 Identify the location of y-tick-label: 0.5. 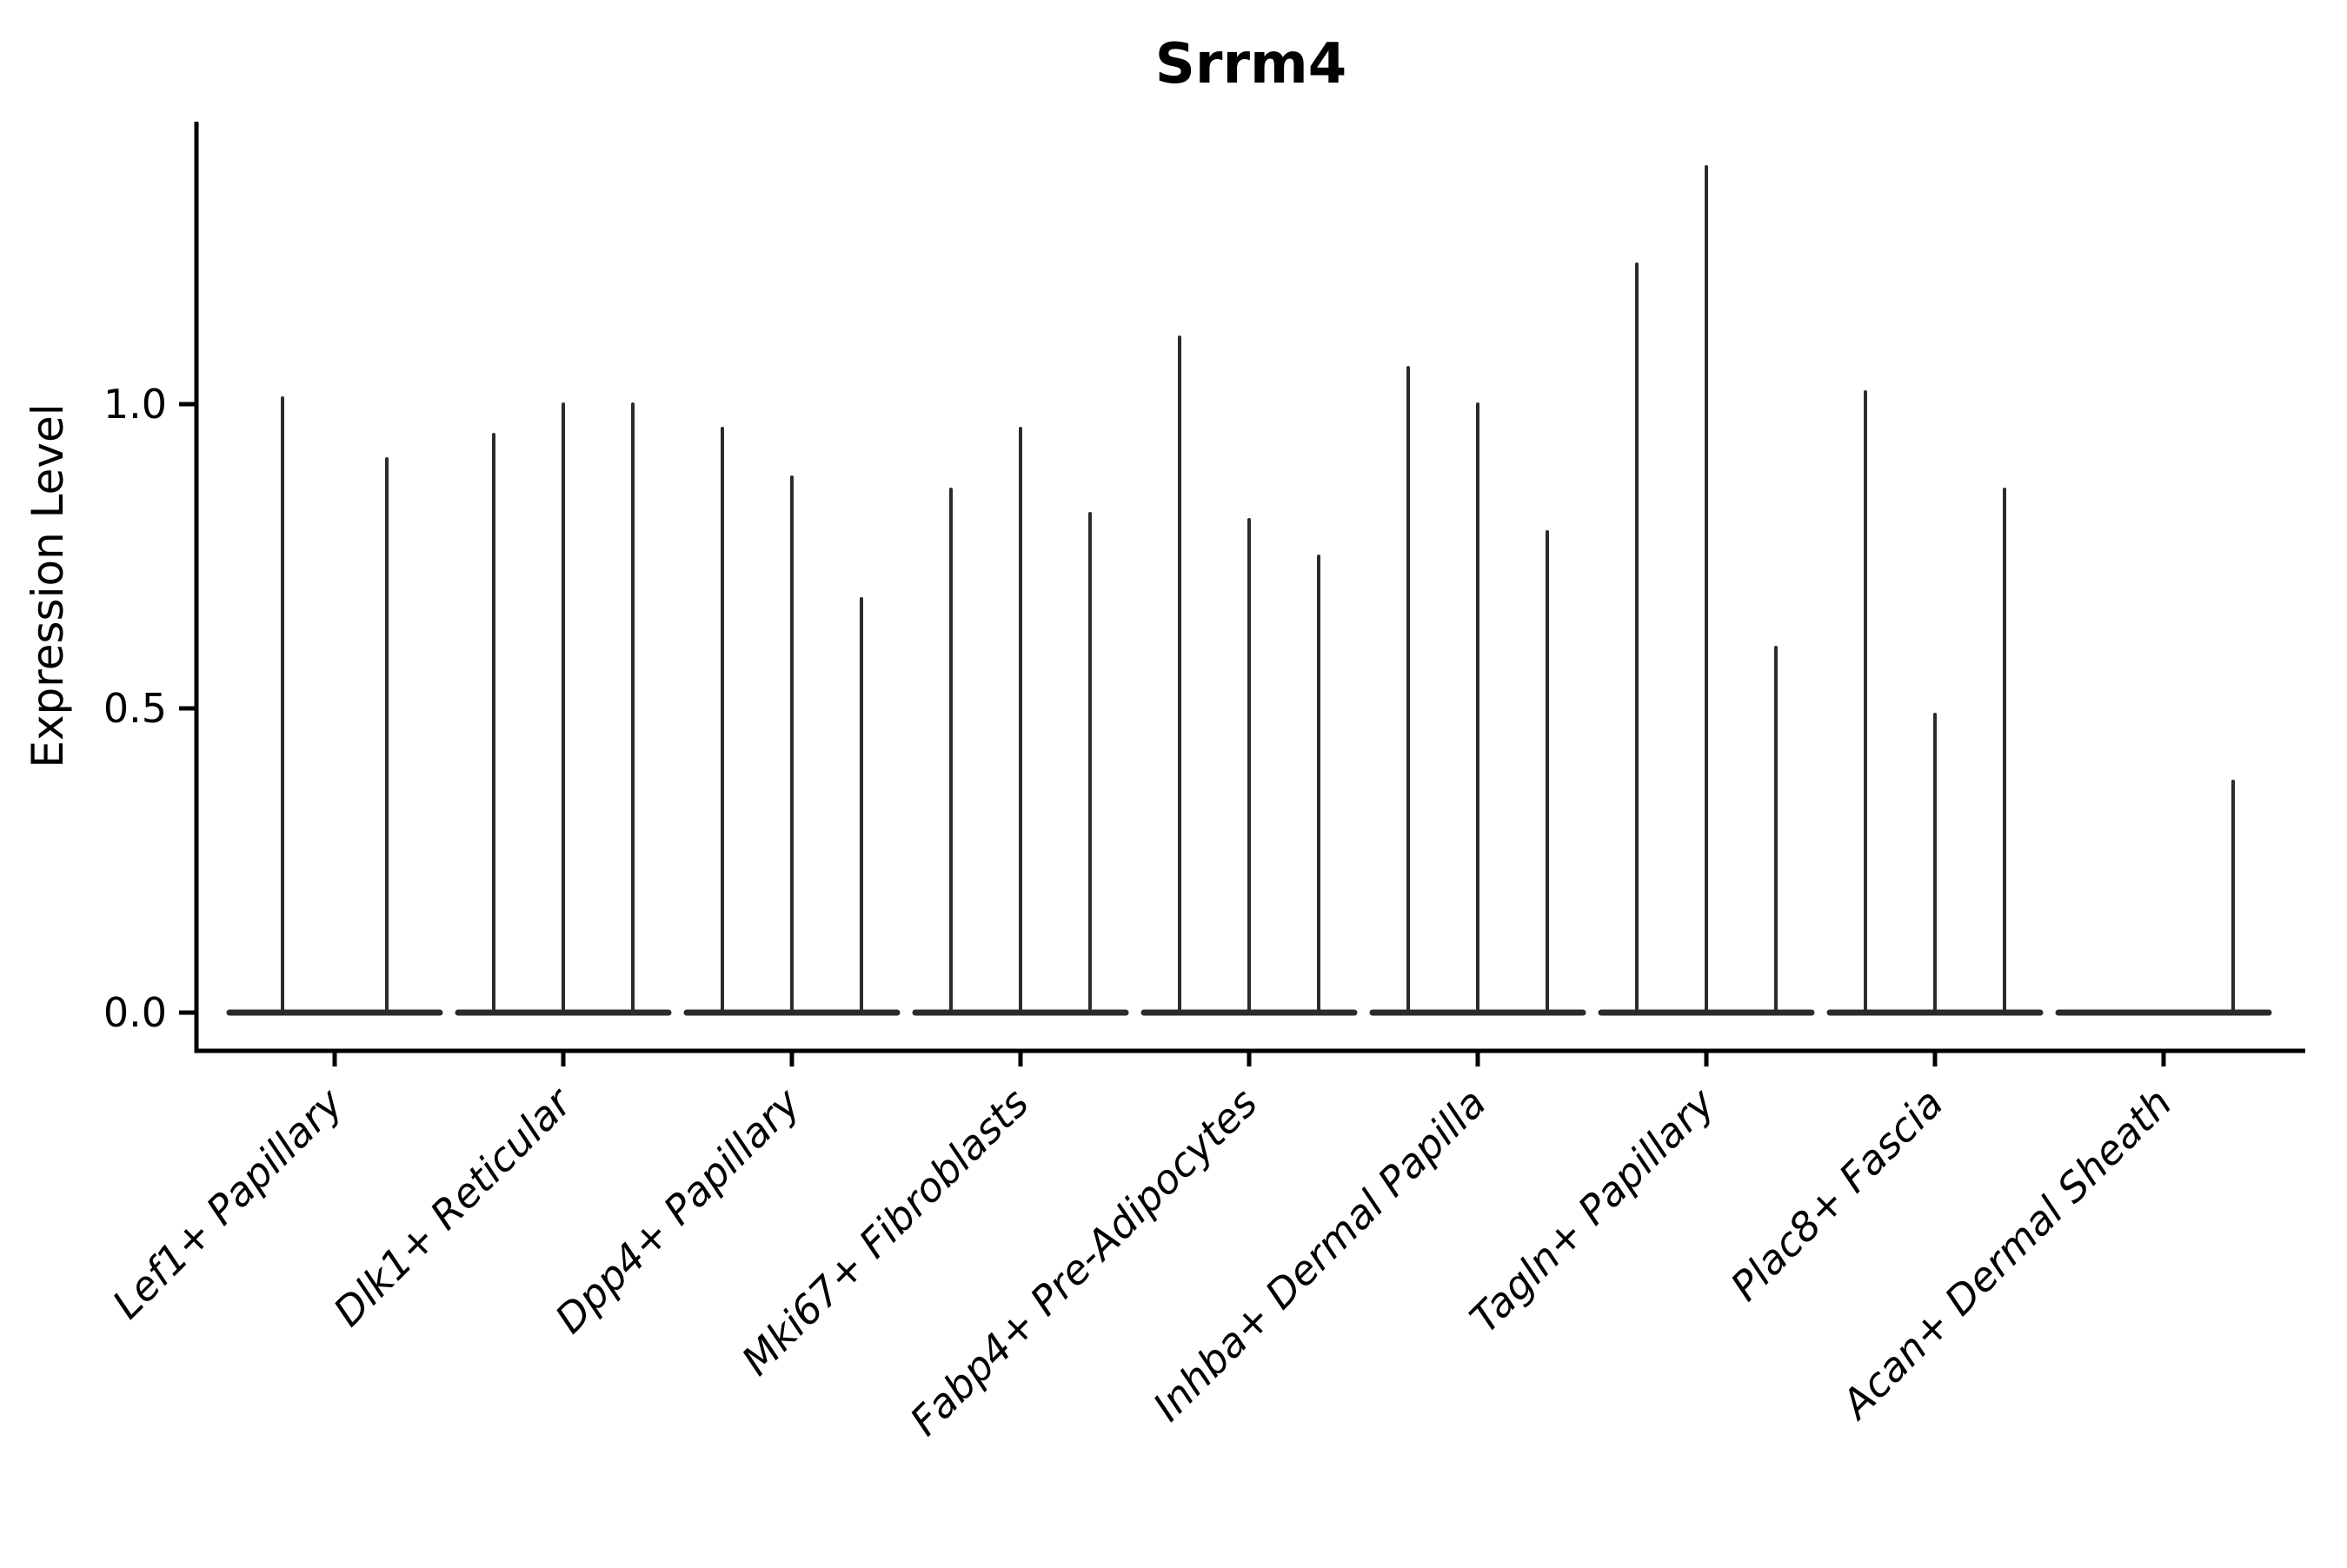
(135, 708).